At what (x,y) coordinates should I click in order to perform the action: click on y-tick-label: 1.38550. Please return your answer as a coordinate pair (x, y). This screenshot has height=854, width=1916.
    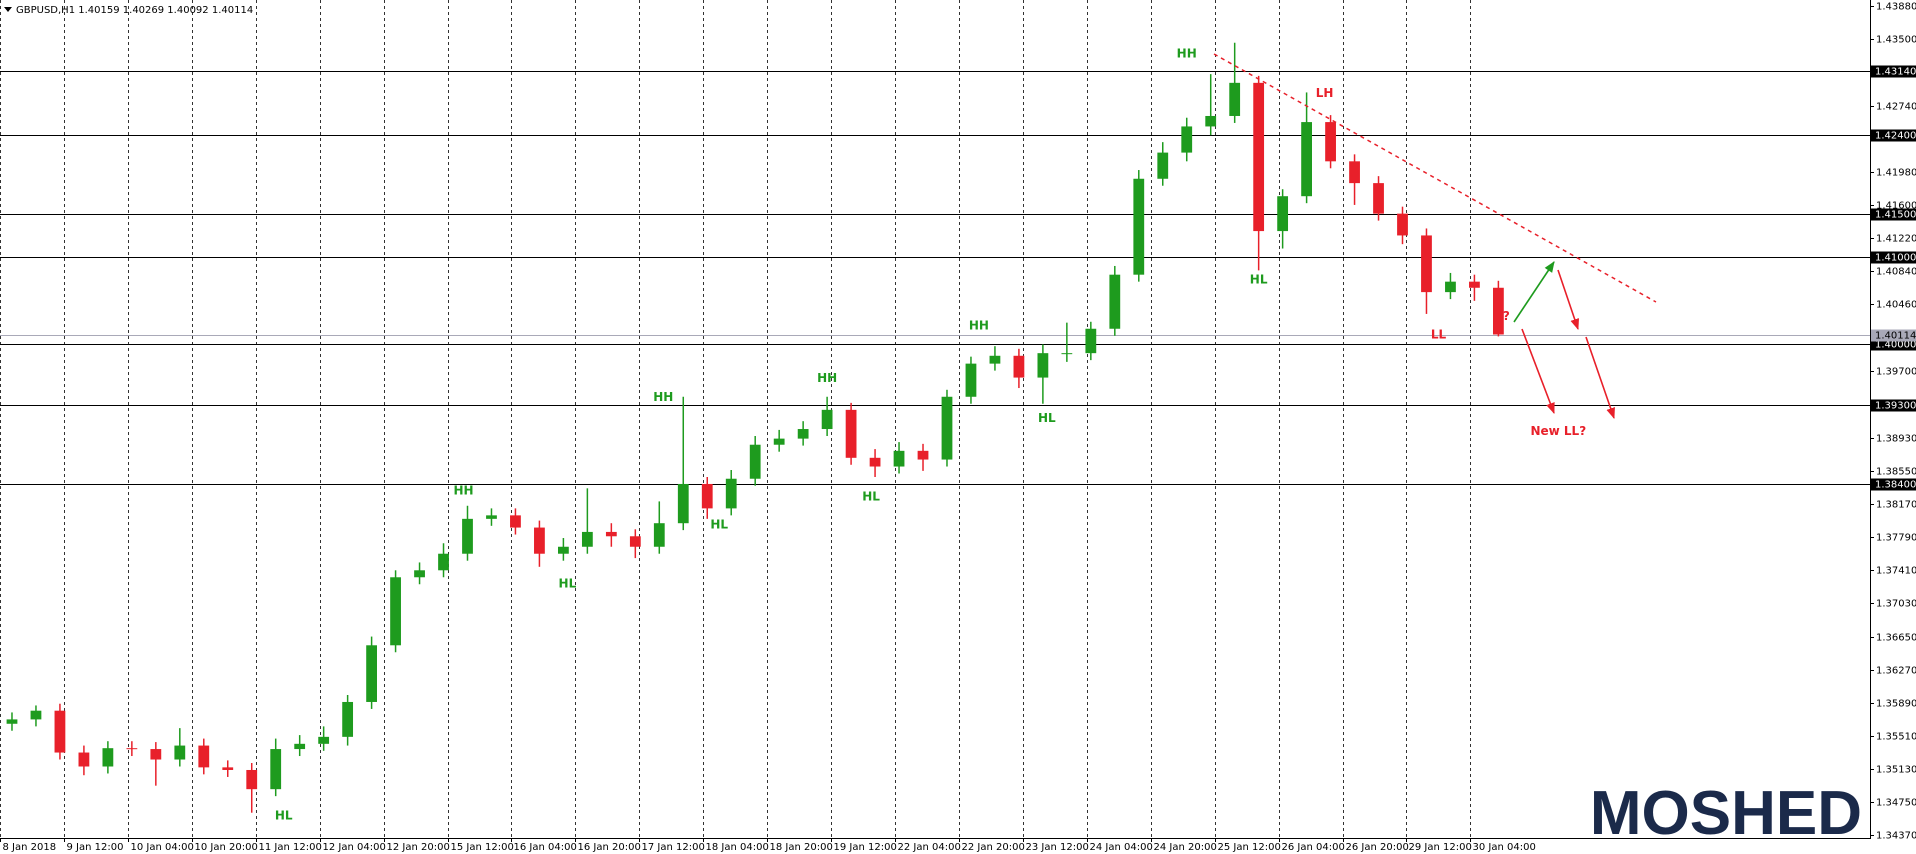
    Looking at the image, I should click on (1896, 472).